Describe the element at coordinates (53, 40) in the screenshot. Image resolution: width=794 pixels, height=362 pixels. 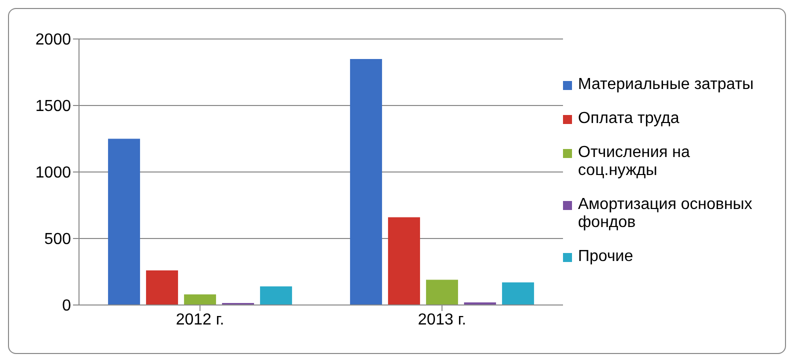
I see `y-tick-label: 2000` at that location.